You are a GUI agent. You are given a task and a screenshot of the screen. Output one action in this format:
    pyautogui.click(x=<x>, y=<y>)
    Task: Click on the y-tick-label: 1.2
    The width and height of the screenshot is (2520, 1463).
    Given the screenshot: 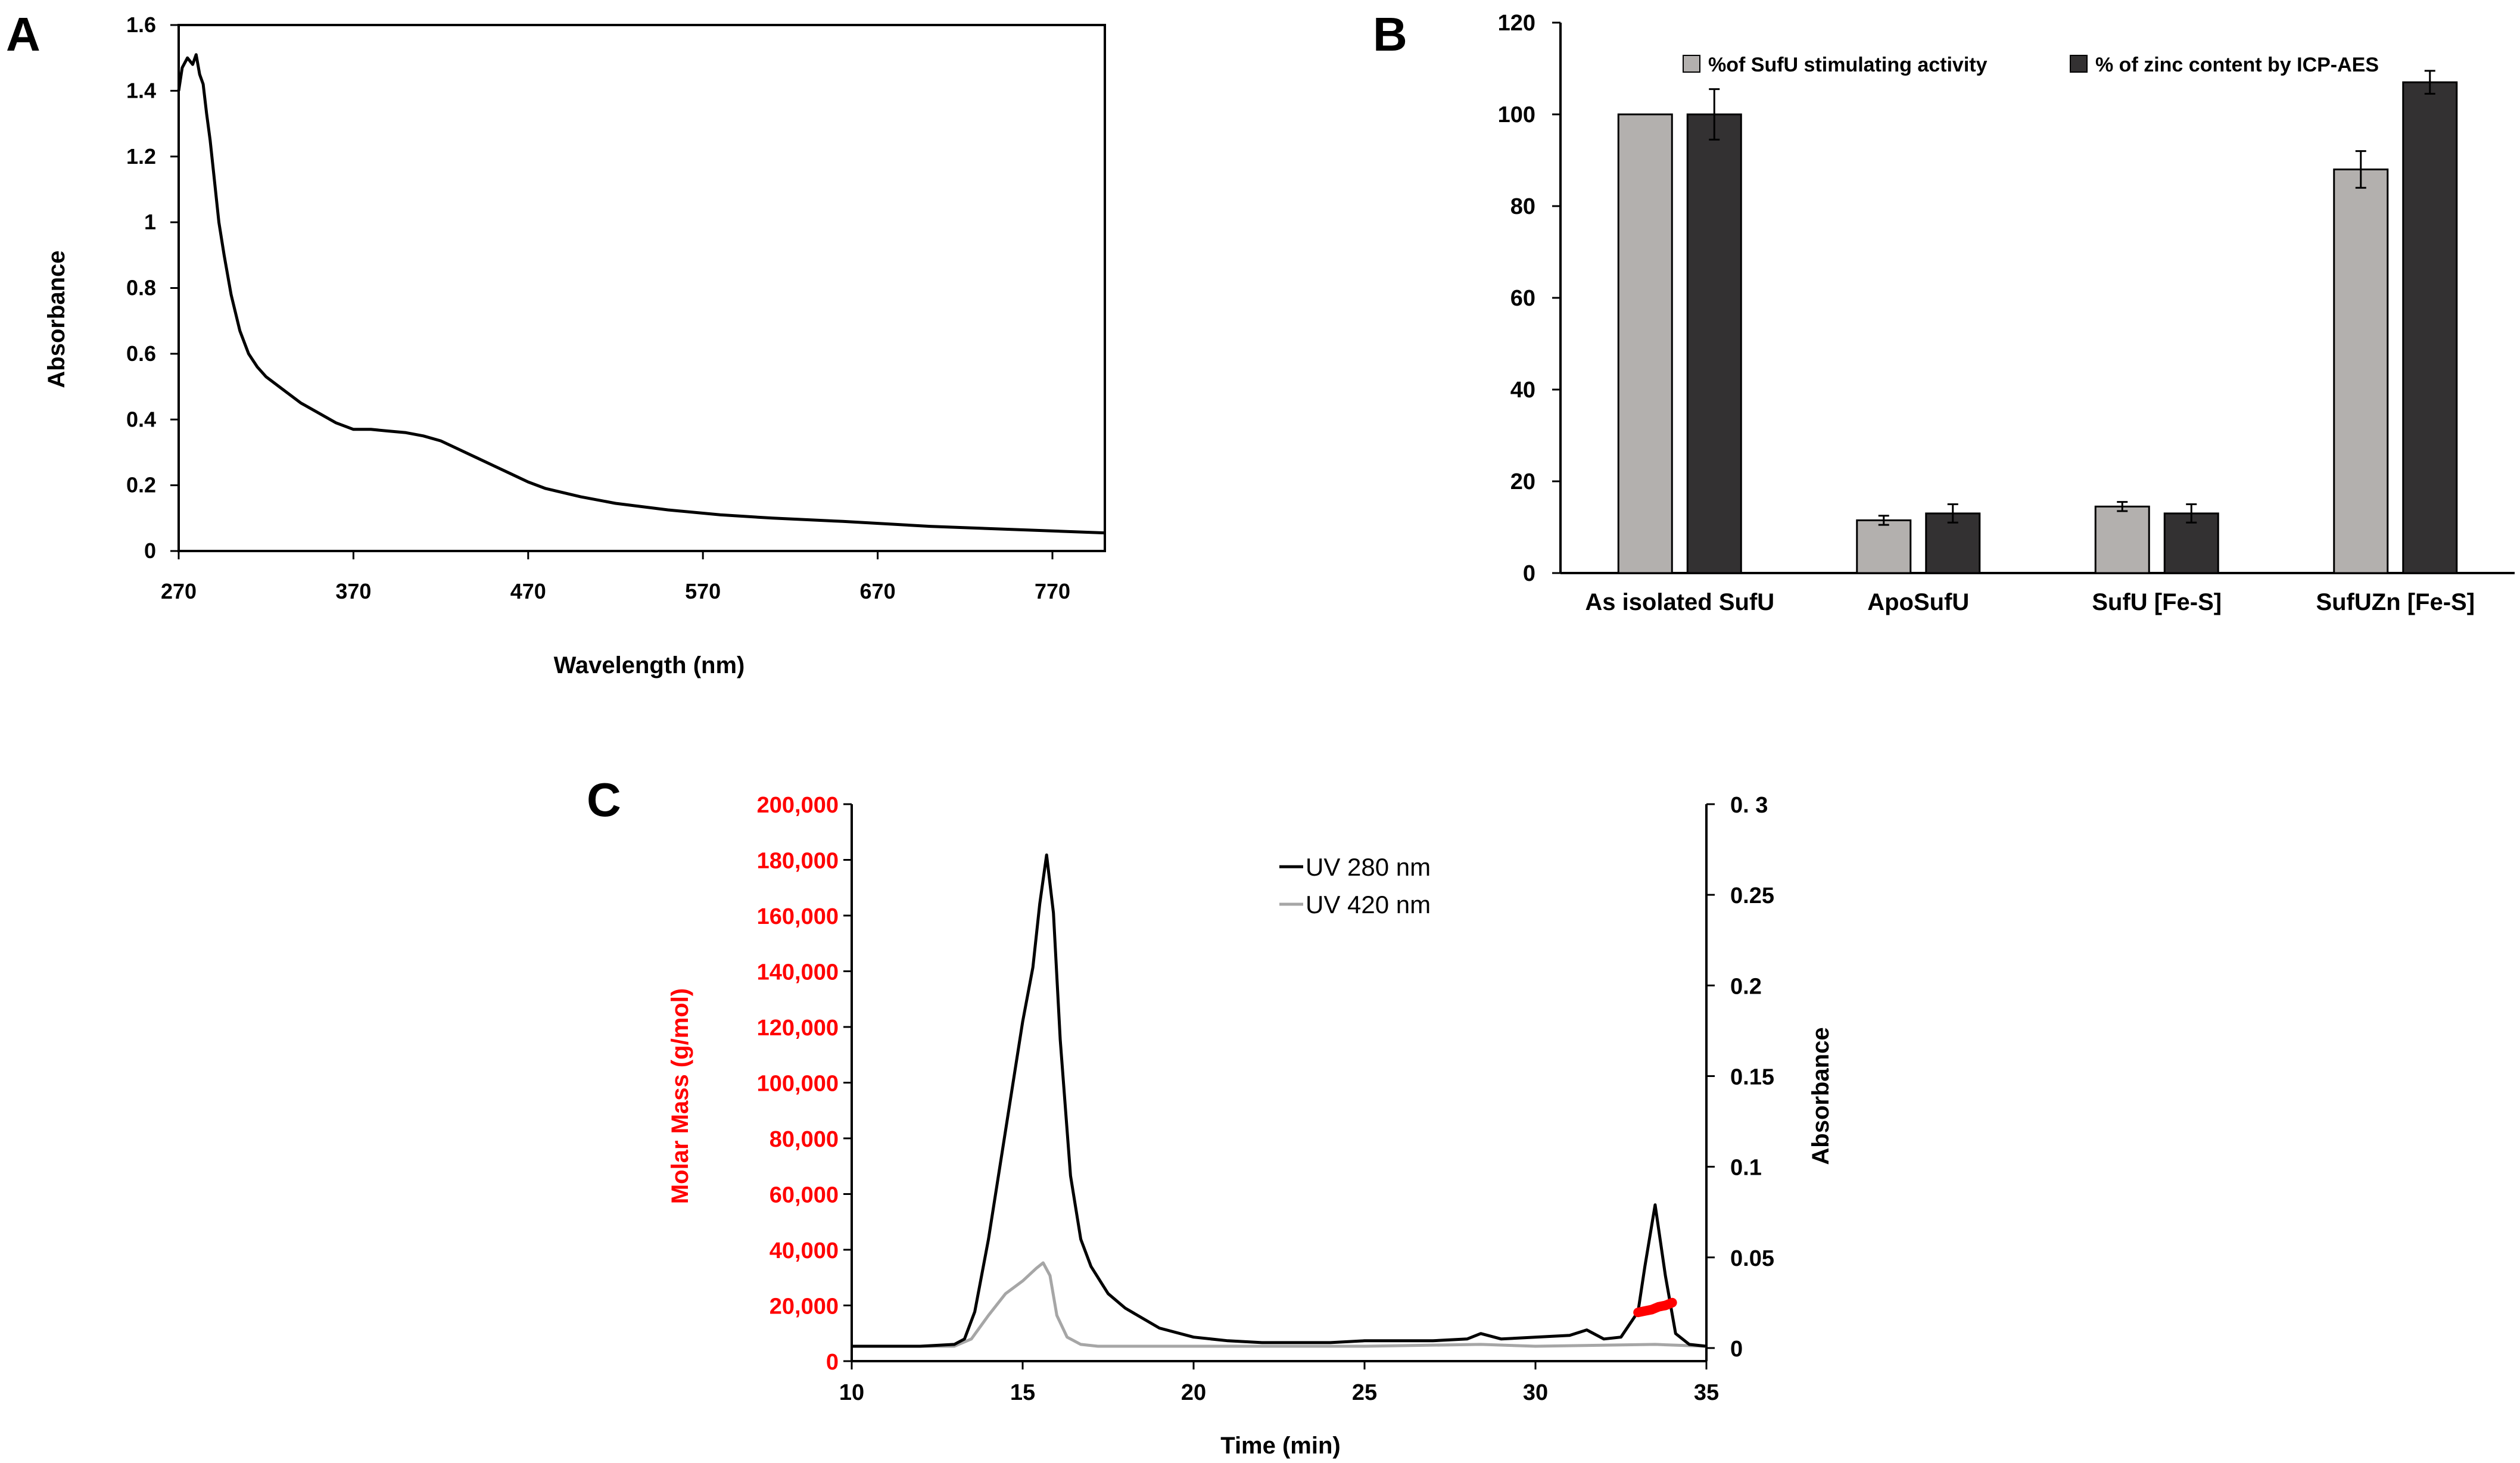 What is the action you would take?
    pyautogui.click(x=141, y=156)
    